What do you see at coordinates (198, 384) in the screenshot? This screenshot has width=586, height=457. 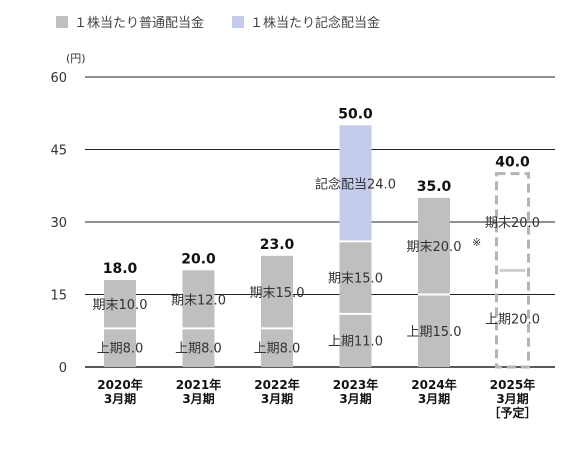 I see `x-category-label: 2021年` at bounding box center [198, 384].